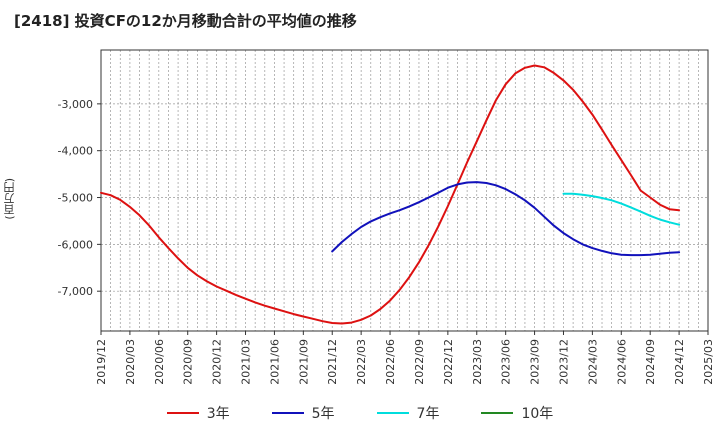 The image size is (720, 440). What do you see at coordinates (592, 362) in the screenshot?
I see `x-tick-label: 2024/03` at bounding box center [592, 362].